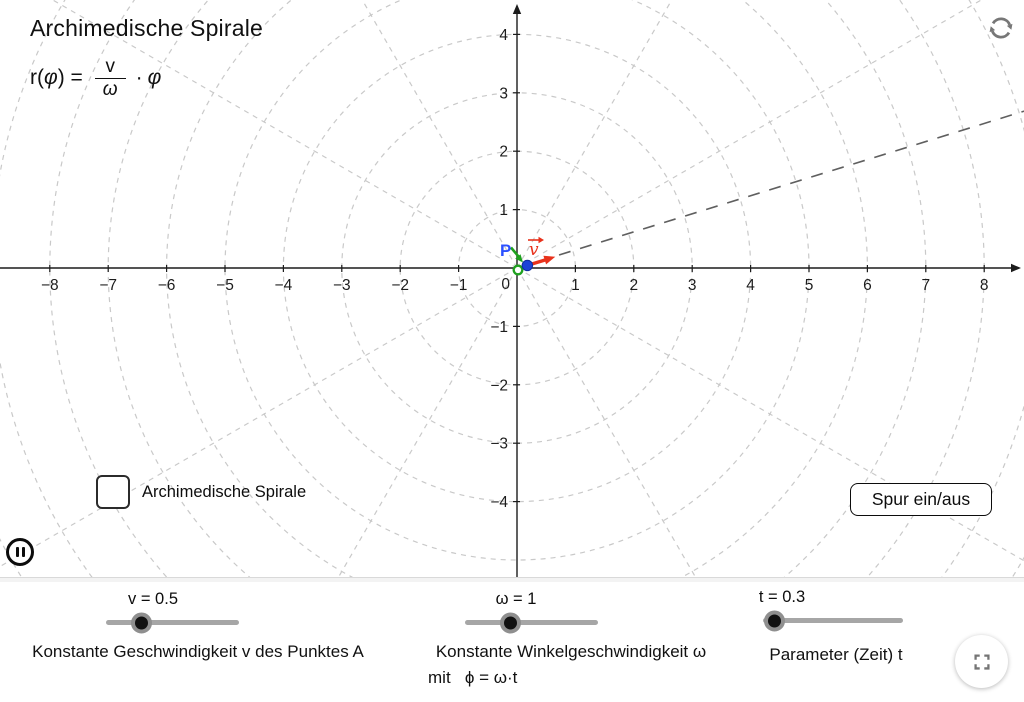  I want to click on slider-v-value: v = 0.5, so click(153, 599).